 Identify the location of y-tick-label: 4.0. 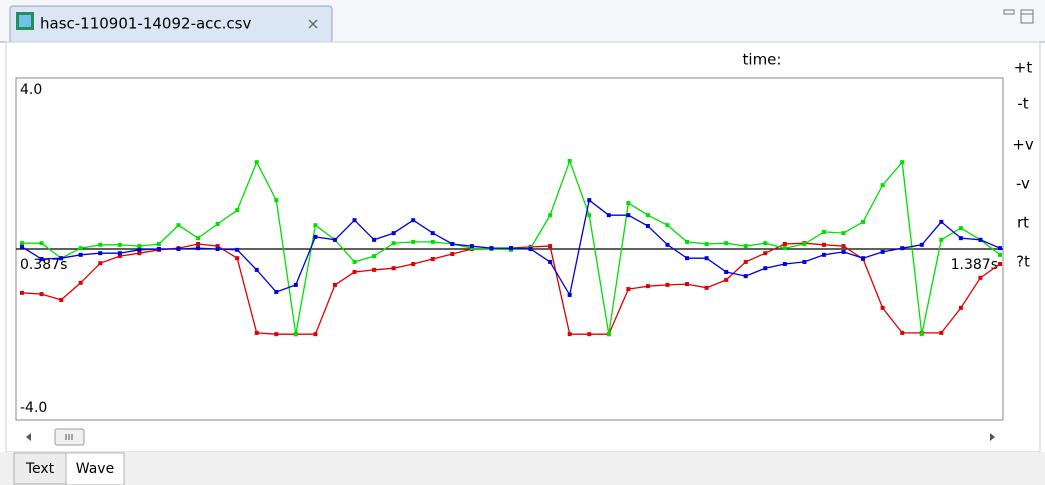
(31, 90).